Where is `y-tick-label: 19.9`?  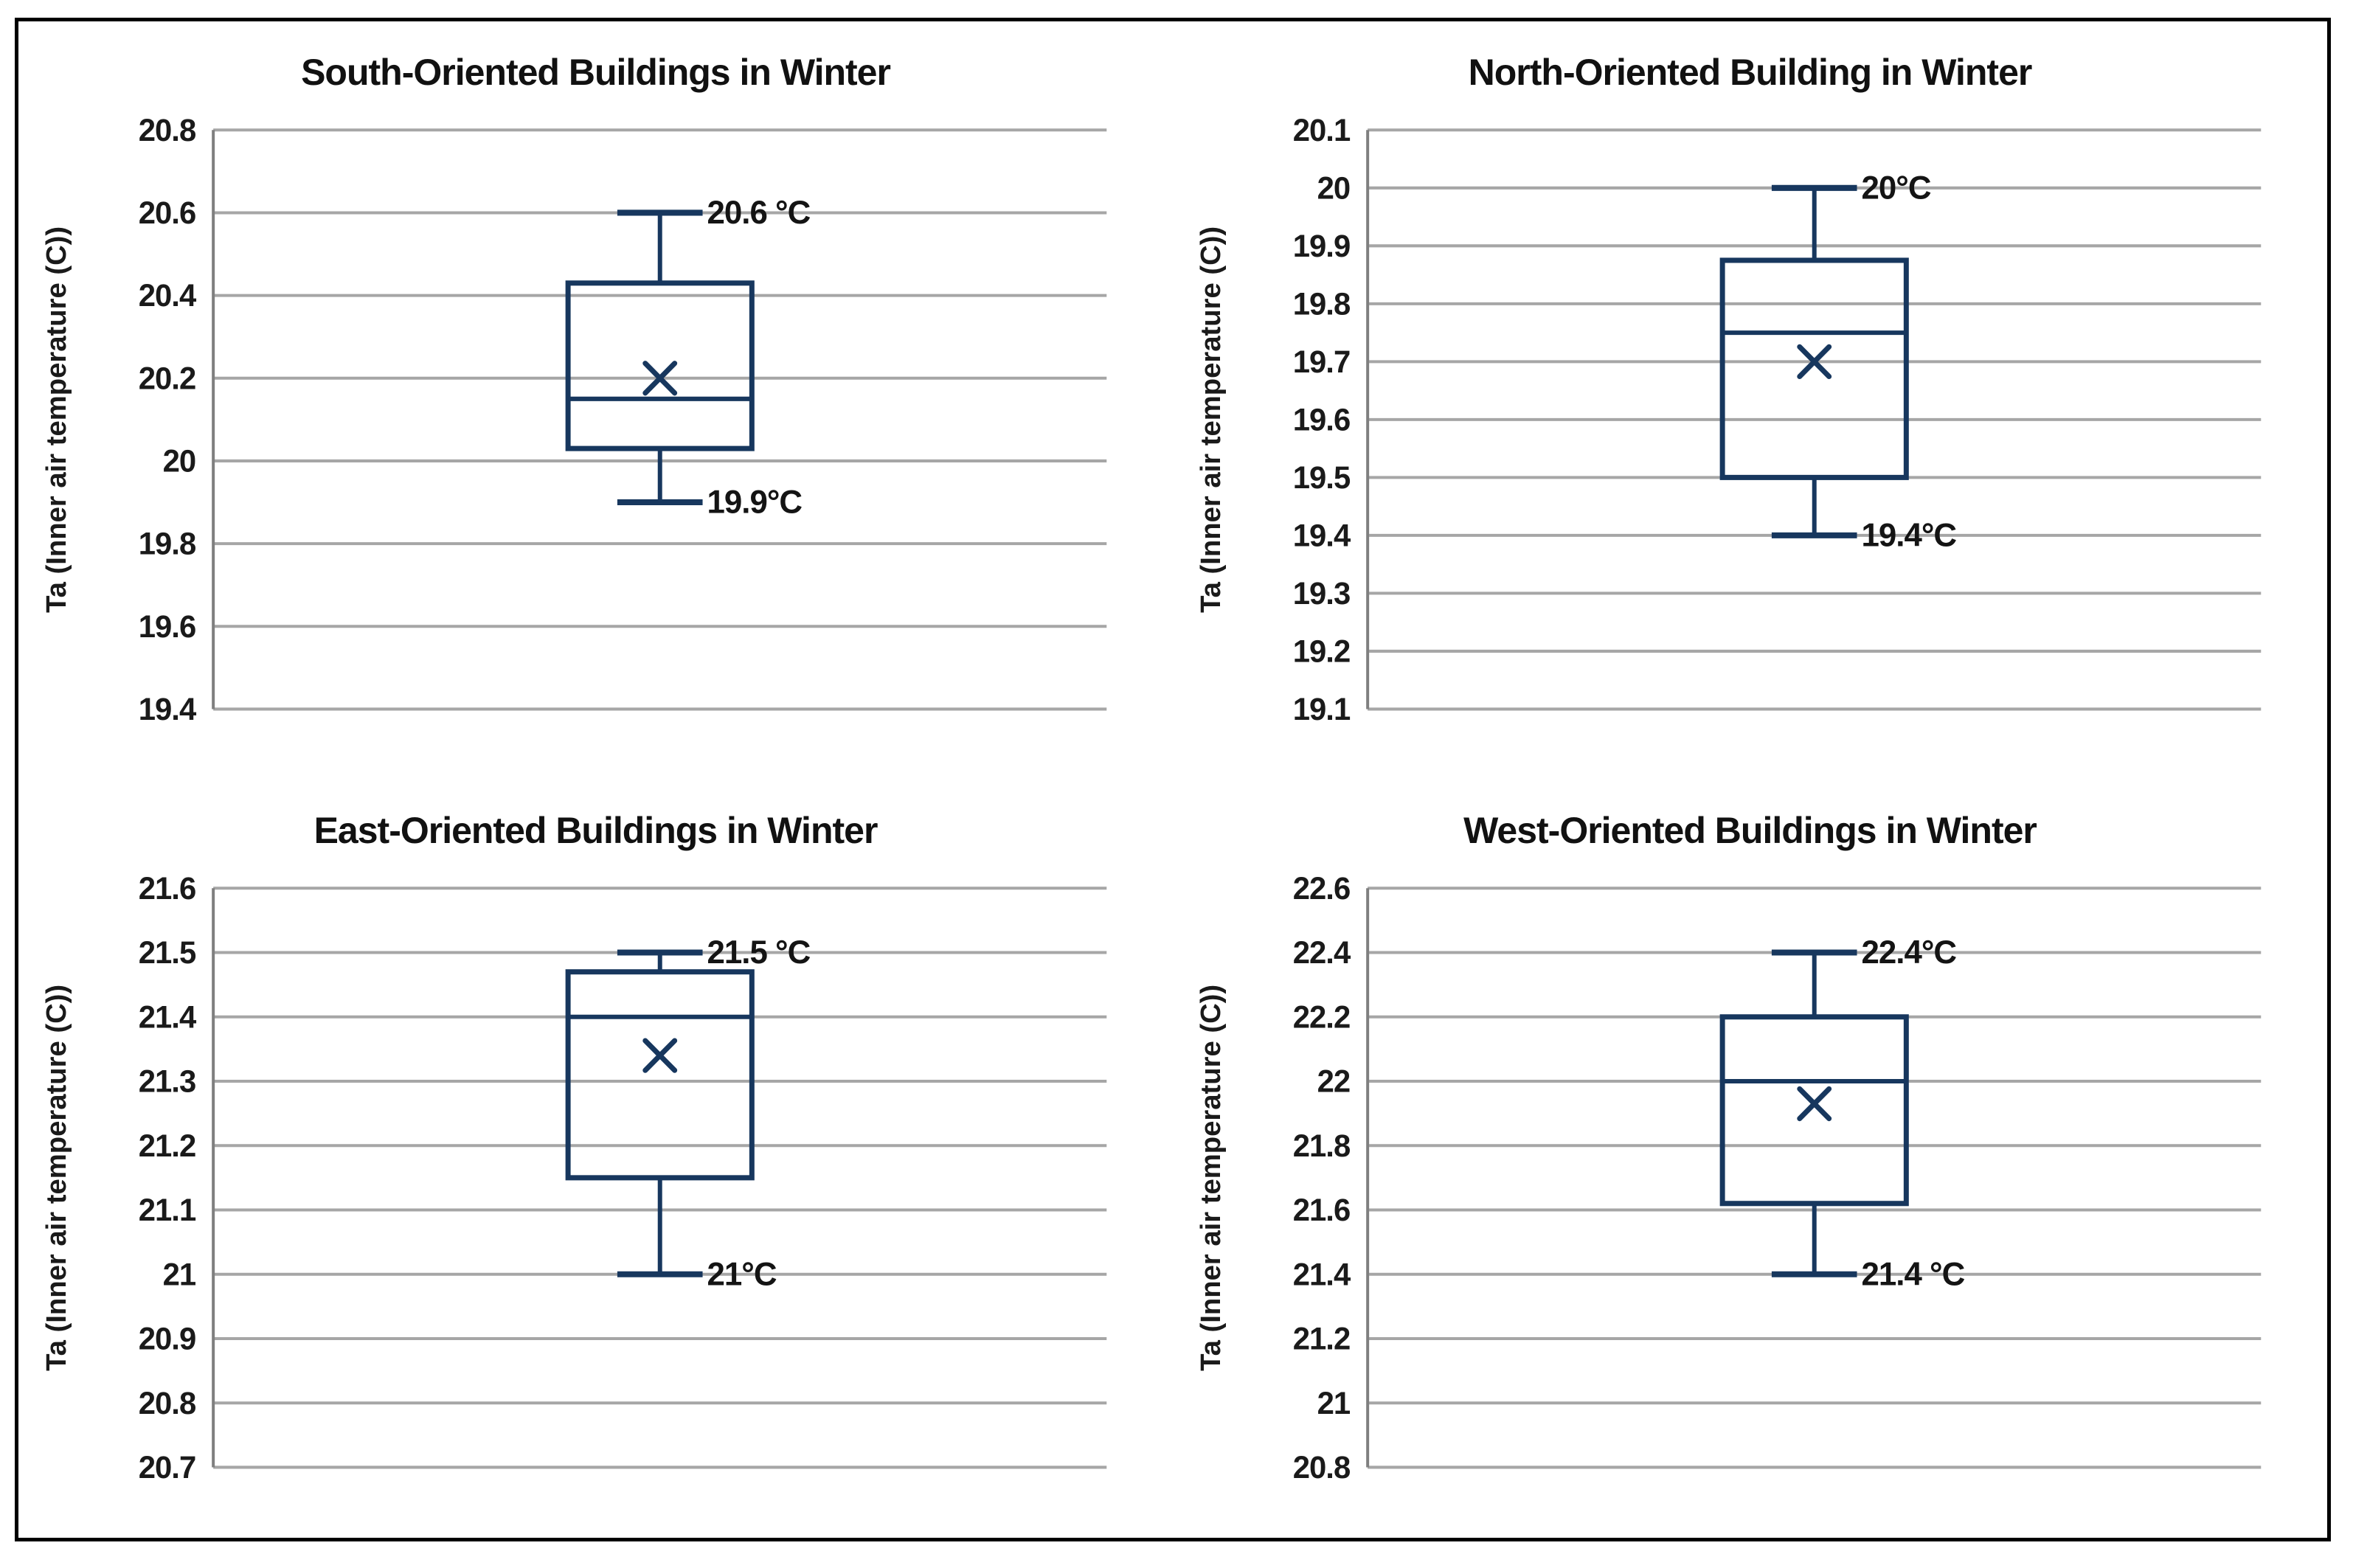 y-tick-label: 19.9 is located at coordinates (1321, 246).